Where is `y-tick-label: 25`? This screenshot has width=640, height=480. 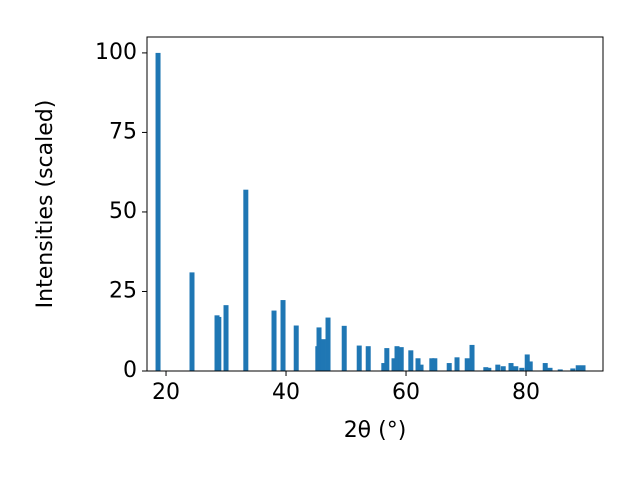
y-tick-label: 25 is located at coordinates (123, 290).